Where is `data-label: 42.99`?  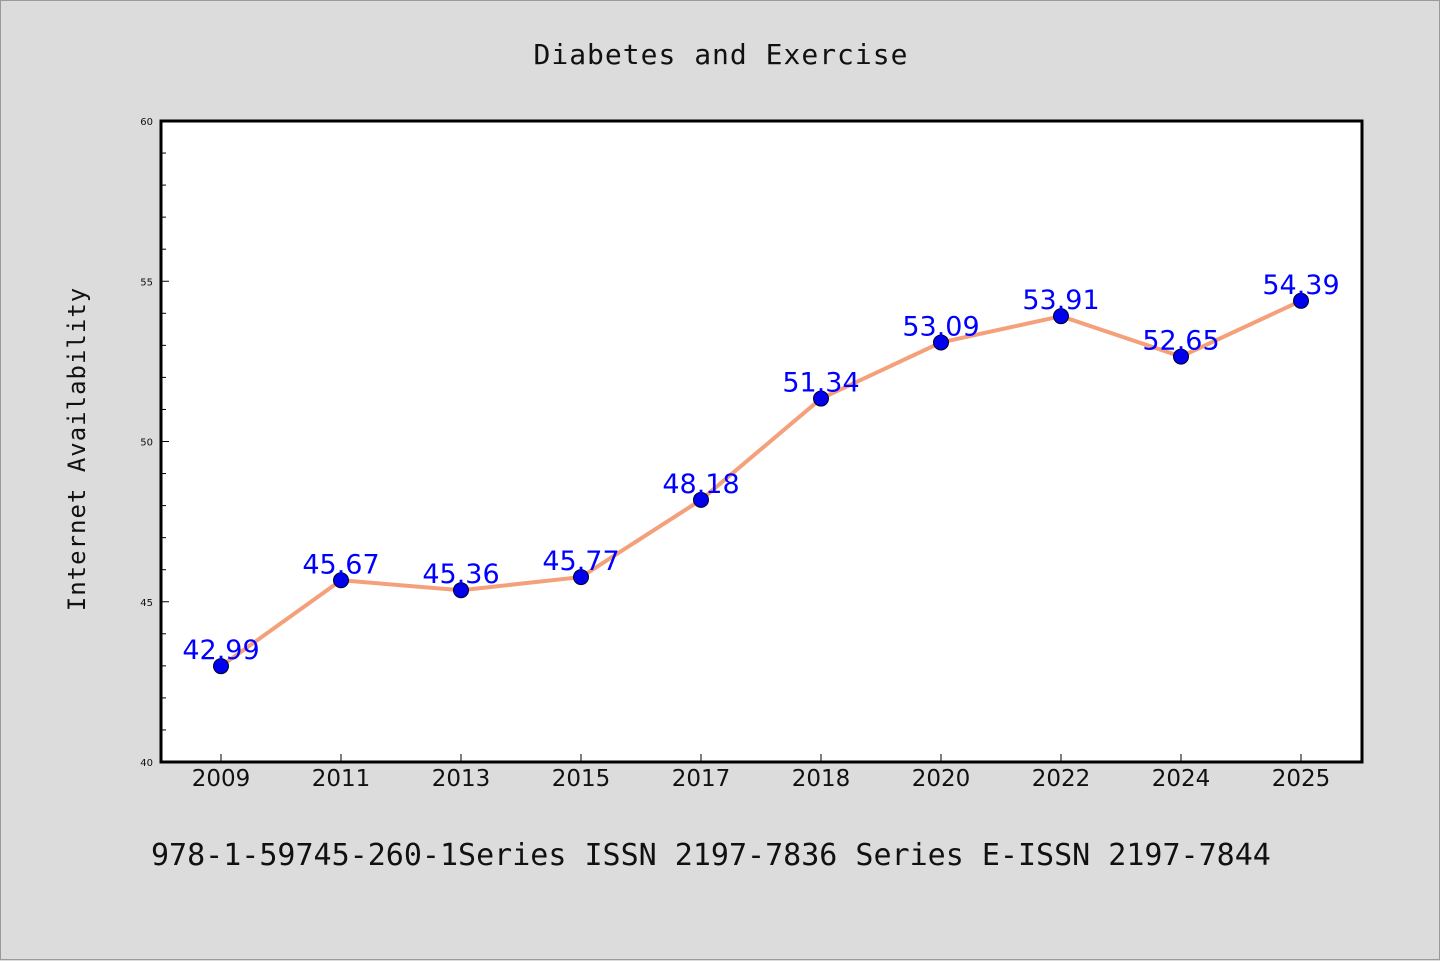
data-label: 42.99 is located at coordinates (220, 650).